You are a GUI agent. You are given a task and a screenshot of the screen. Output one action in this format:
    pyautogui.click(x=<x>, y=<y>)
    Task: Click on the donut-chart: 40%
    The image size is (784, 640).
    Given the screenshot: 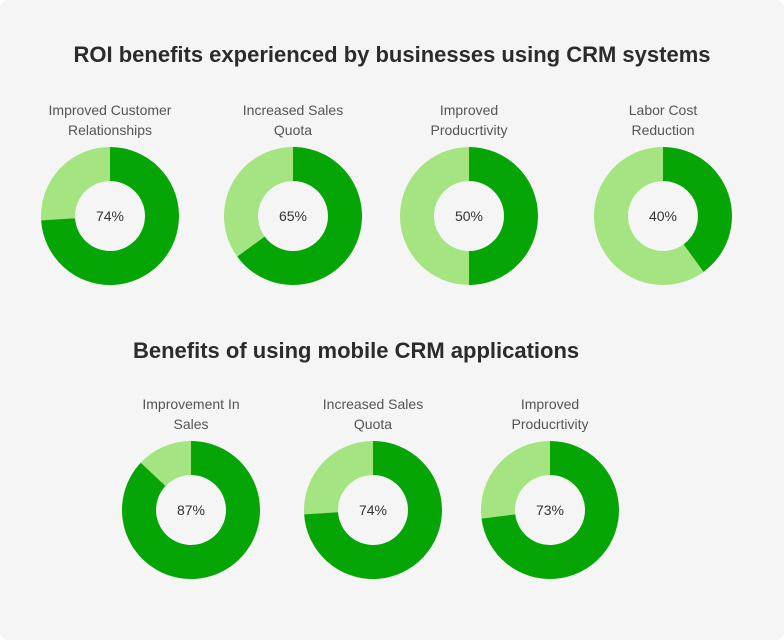 What is the action you would take?
    pyautogui.click(x=663, y=216)
    